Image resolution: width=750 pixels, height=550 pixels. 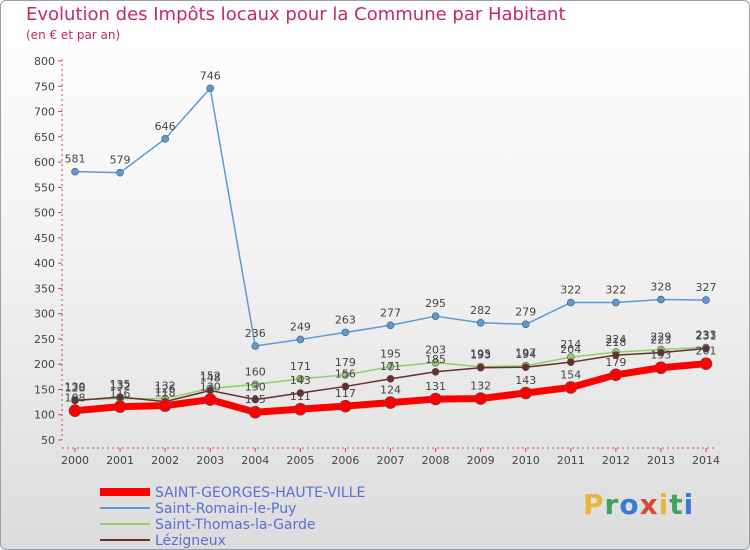 What do you see at coordinates (120, 394) in the screenshot?
I see `data-label-saint-georges-haute-ville: 116` at bounding box center [120, 394].